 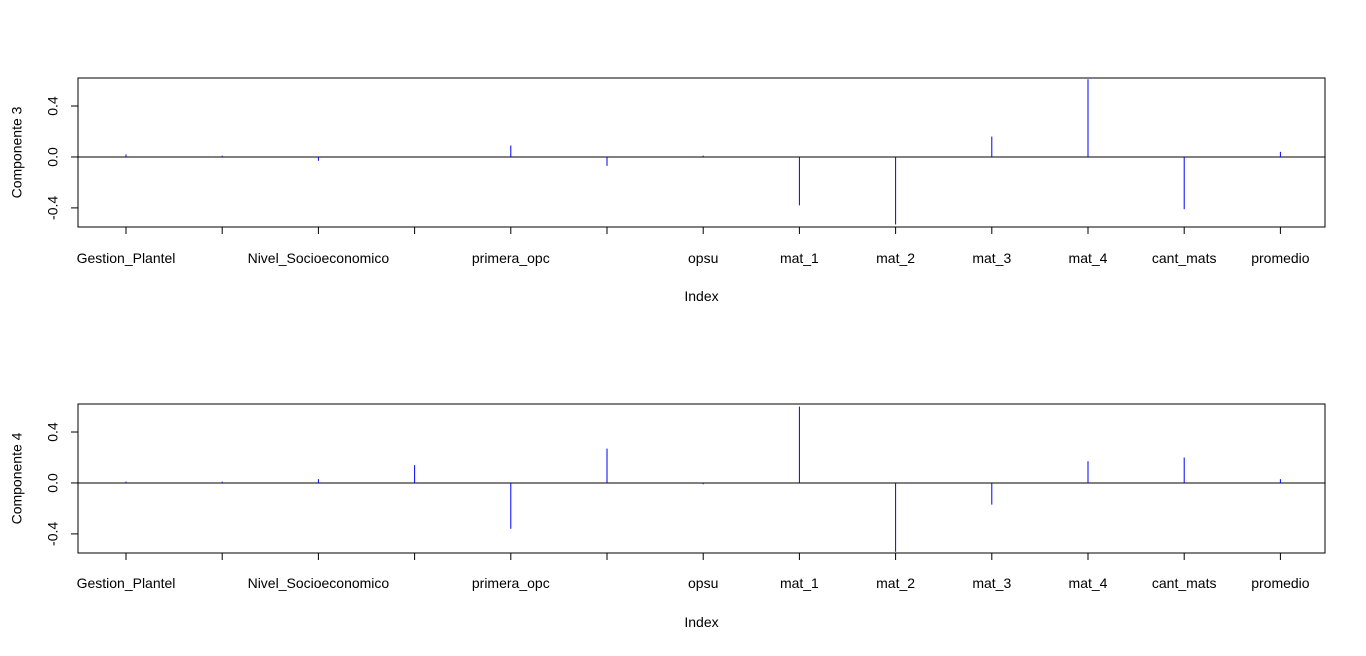 What do you see at coordinates (17, 478) in the screenshot?
I see `y-axis-label: Componente 4` at bounding box center [17, 478].